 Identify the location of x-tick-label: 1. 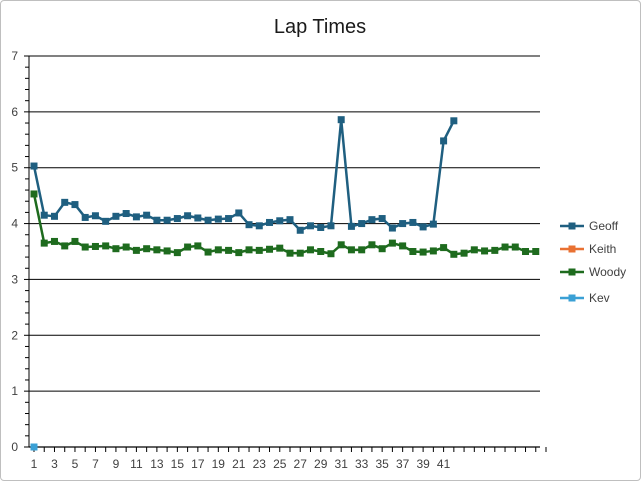
(34, 464).